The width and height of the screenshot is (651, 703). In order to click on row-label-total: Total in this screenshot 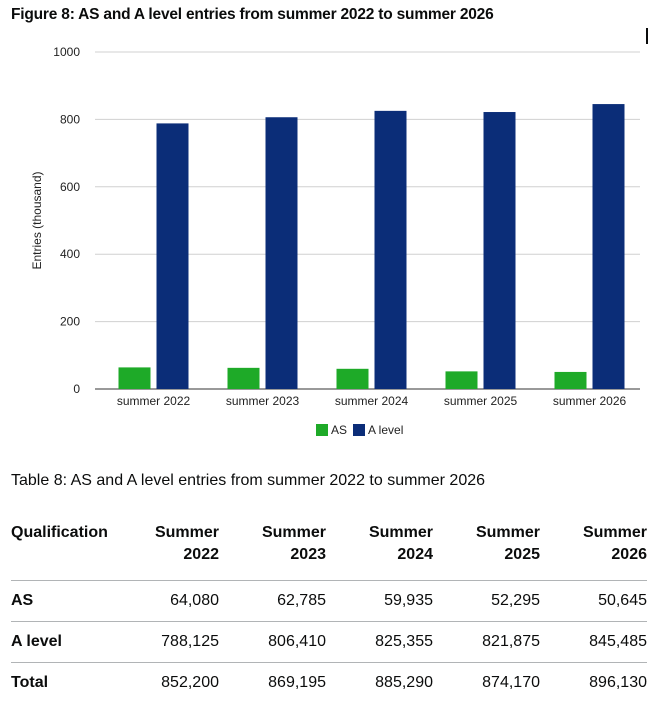, I will do `click(71, 683)`.